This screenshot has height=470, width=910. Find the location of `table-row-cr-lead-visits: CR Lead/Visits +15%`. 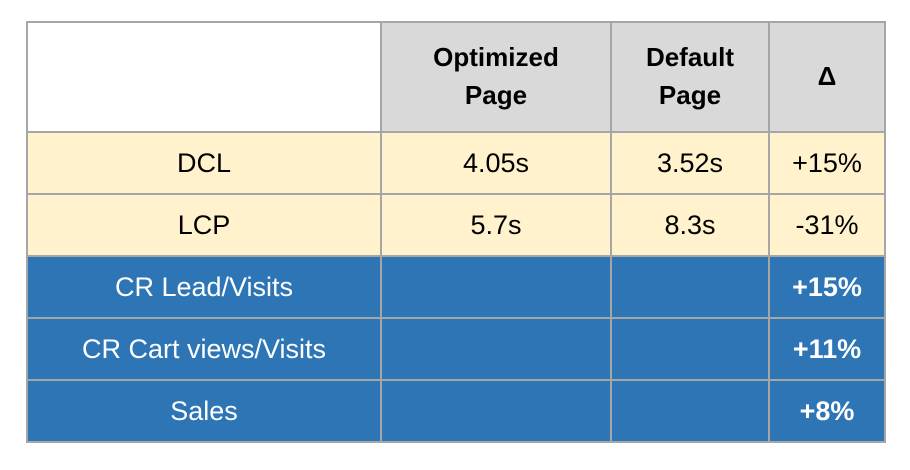

table-row-cr-lead-visits: CR Lead/Visits +15% is located at coordinates (456, 287).